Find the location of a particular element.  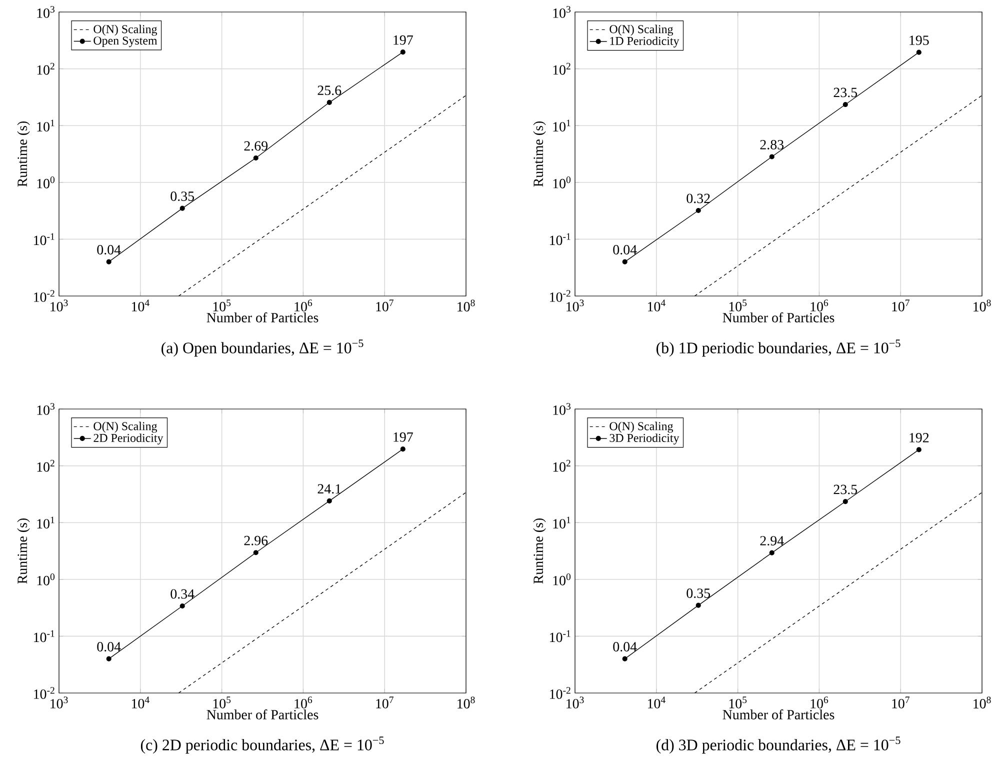

legend-label: 2D Periodicity is located at coordinates (129, 439).